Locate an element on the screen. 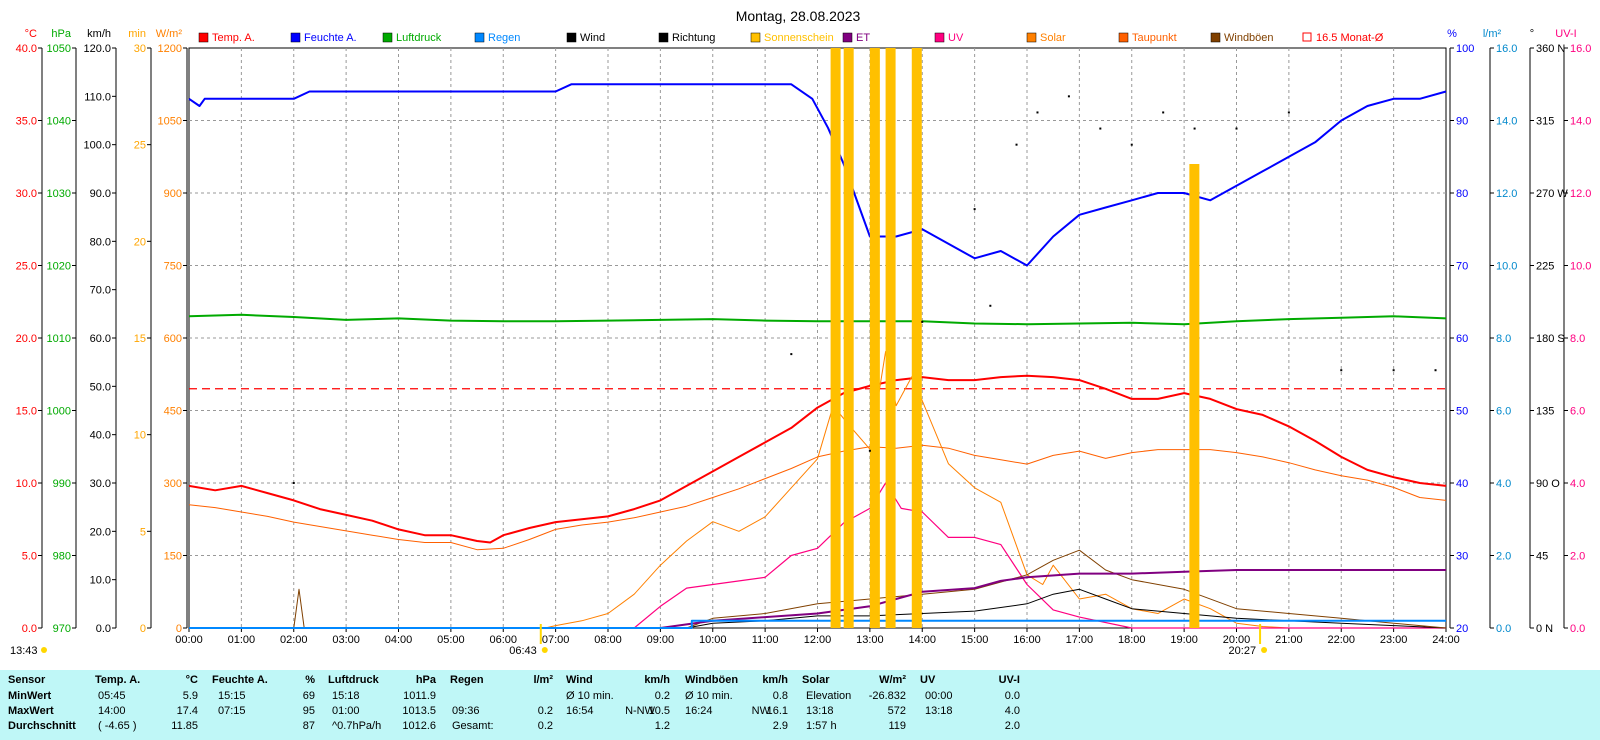 The height and width of the screenshot is (740, 1600). stats-temp-time: 14:00 is located at coordinates (112, 711).